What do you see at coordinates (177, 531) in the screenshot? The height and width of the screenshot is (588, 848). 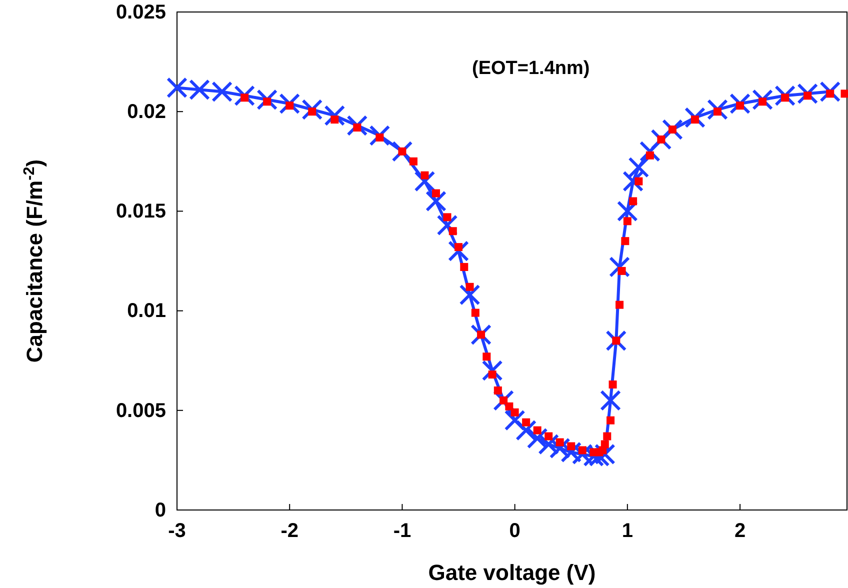 I see `x-tick-label: -3` at bounding box center [177, 531].